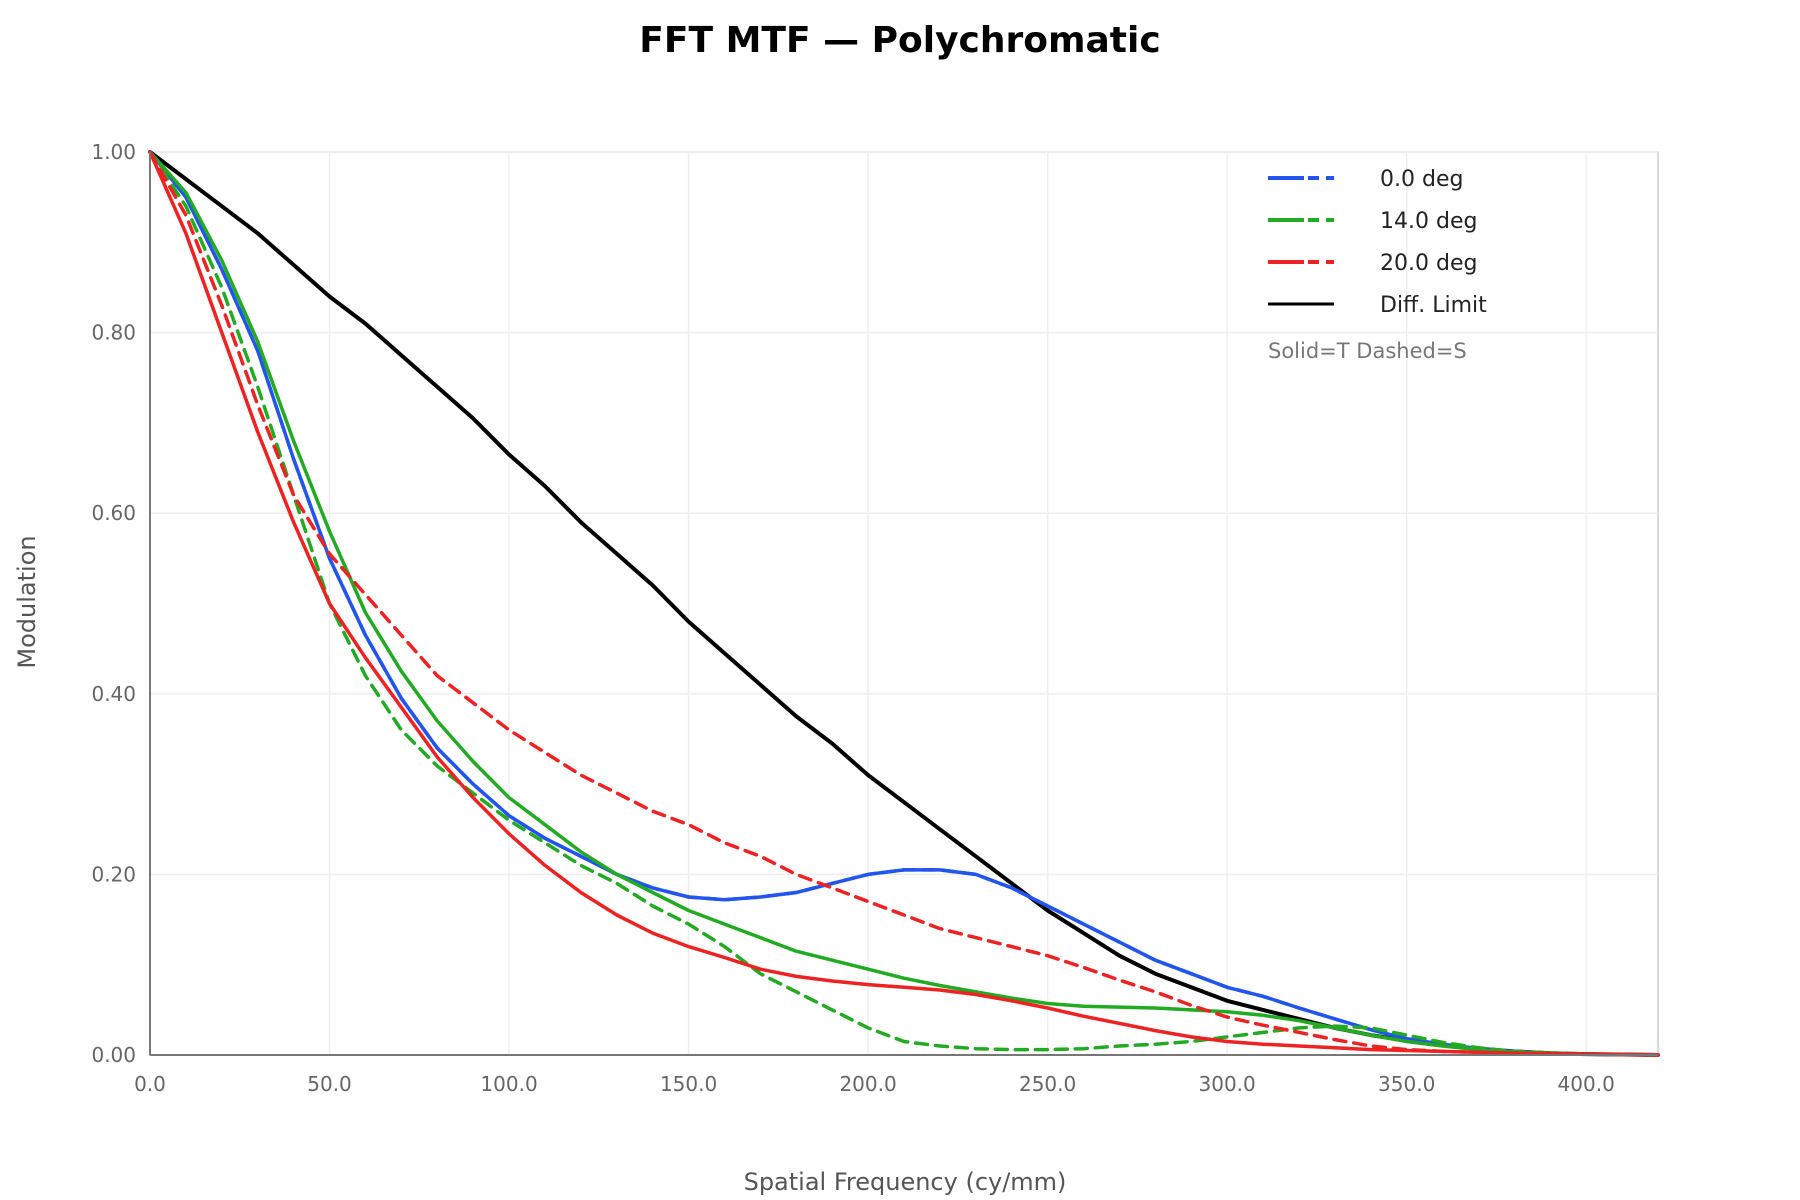 This screenshot has width=1800, height=1200. What do you see at coordinates (1428, 221) in the screenshot?
I see `legend-label: 14.0 deg` at bounding box center [1428, 221].